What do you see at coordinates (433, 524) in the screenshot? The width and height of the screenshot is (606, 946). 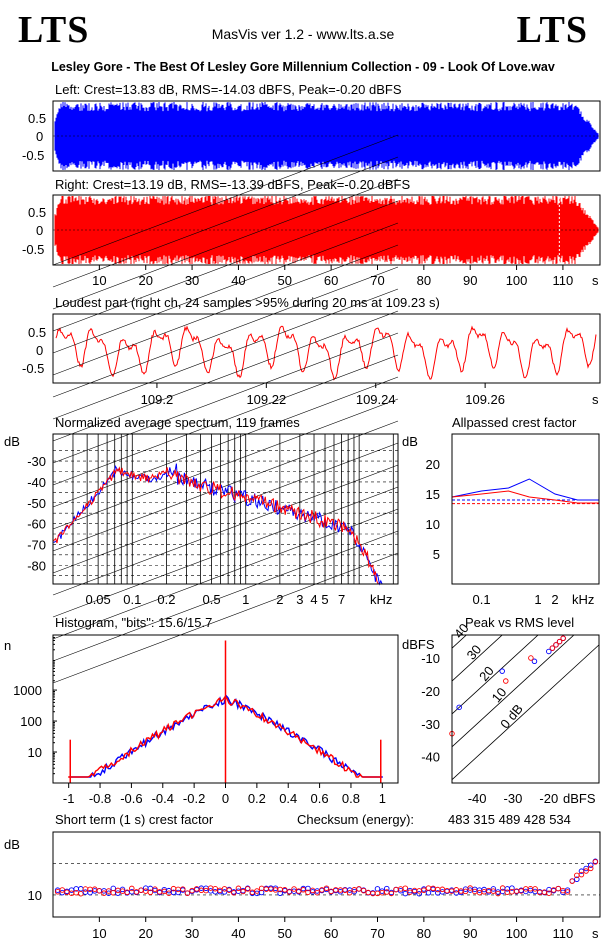 I see `y-tick-label: 10` at bounding box center [433, 524].